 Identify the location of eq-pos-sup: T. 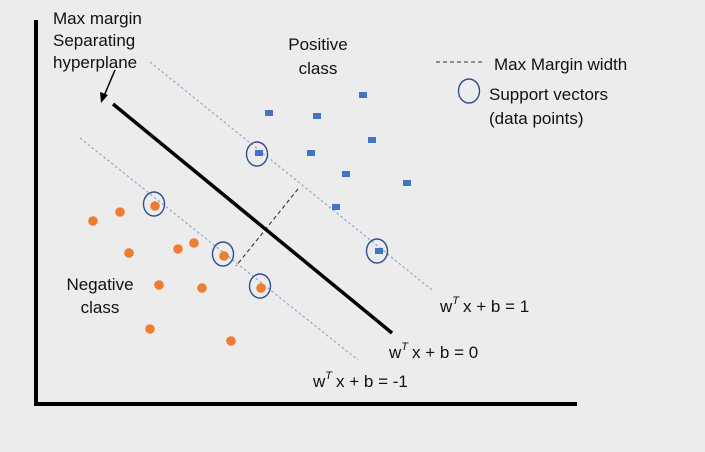
(456, 301).